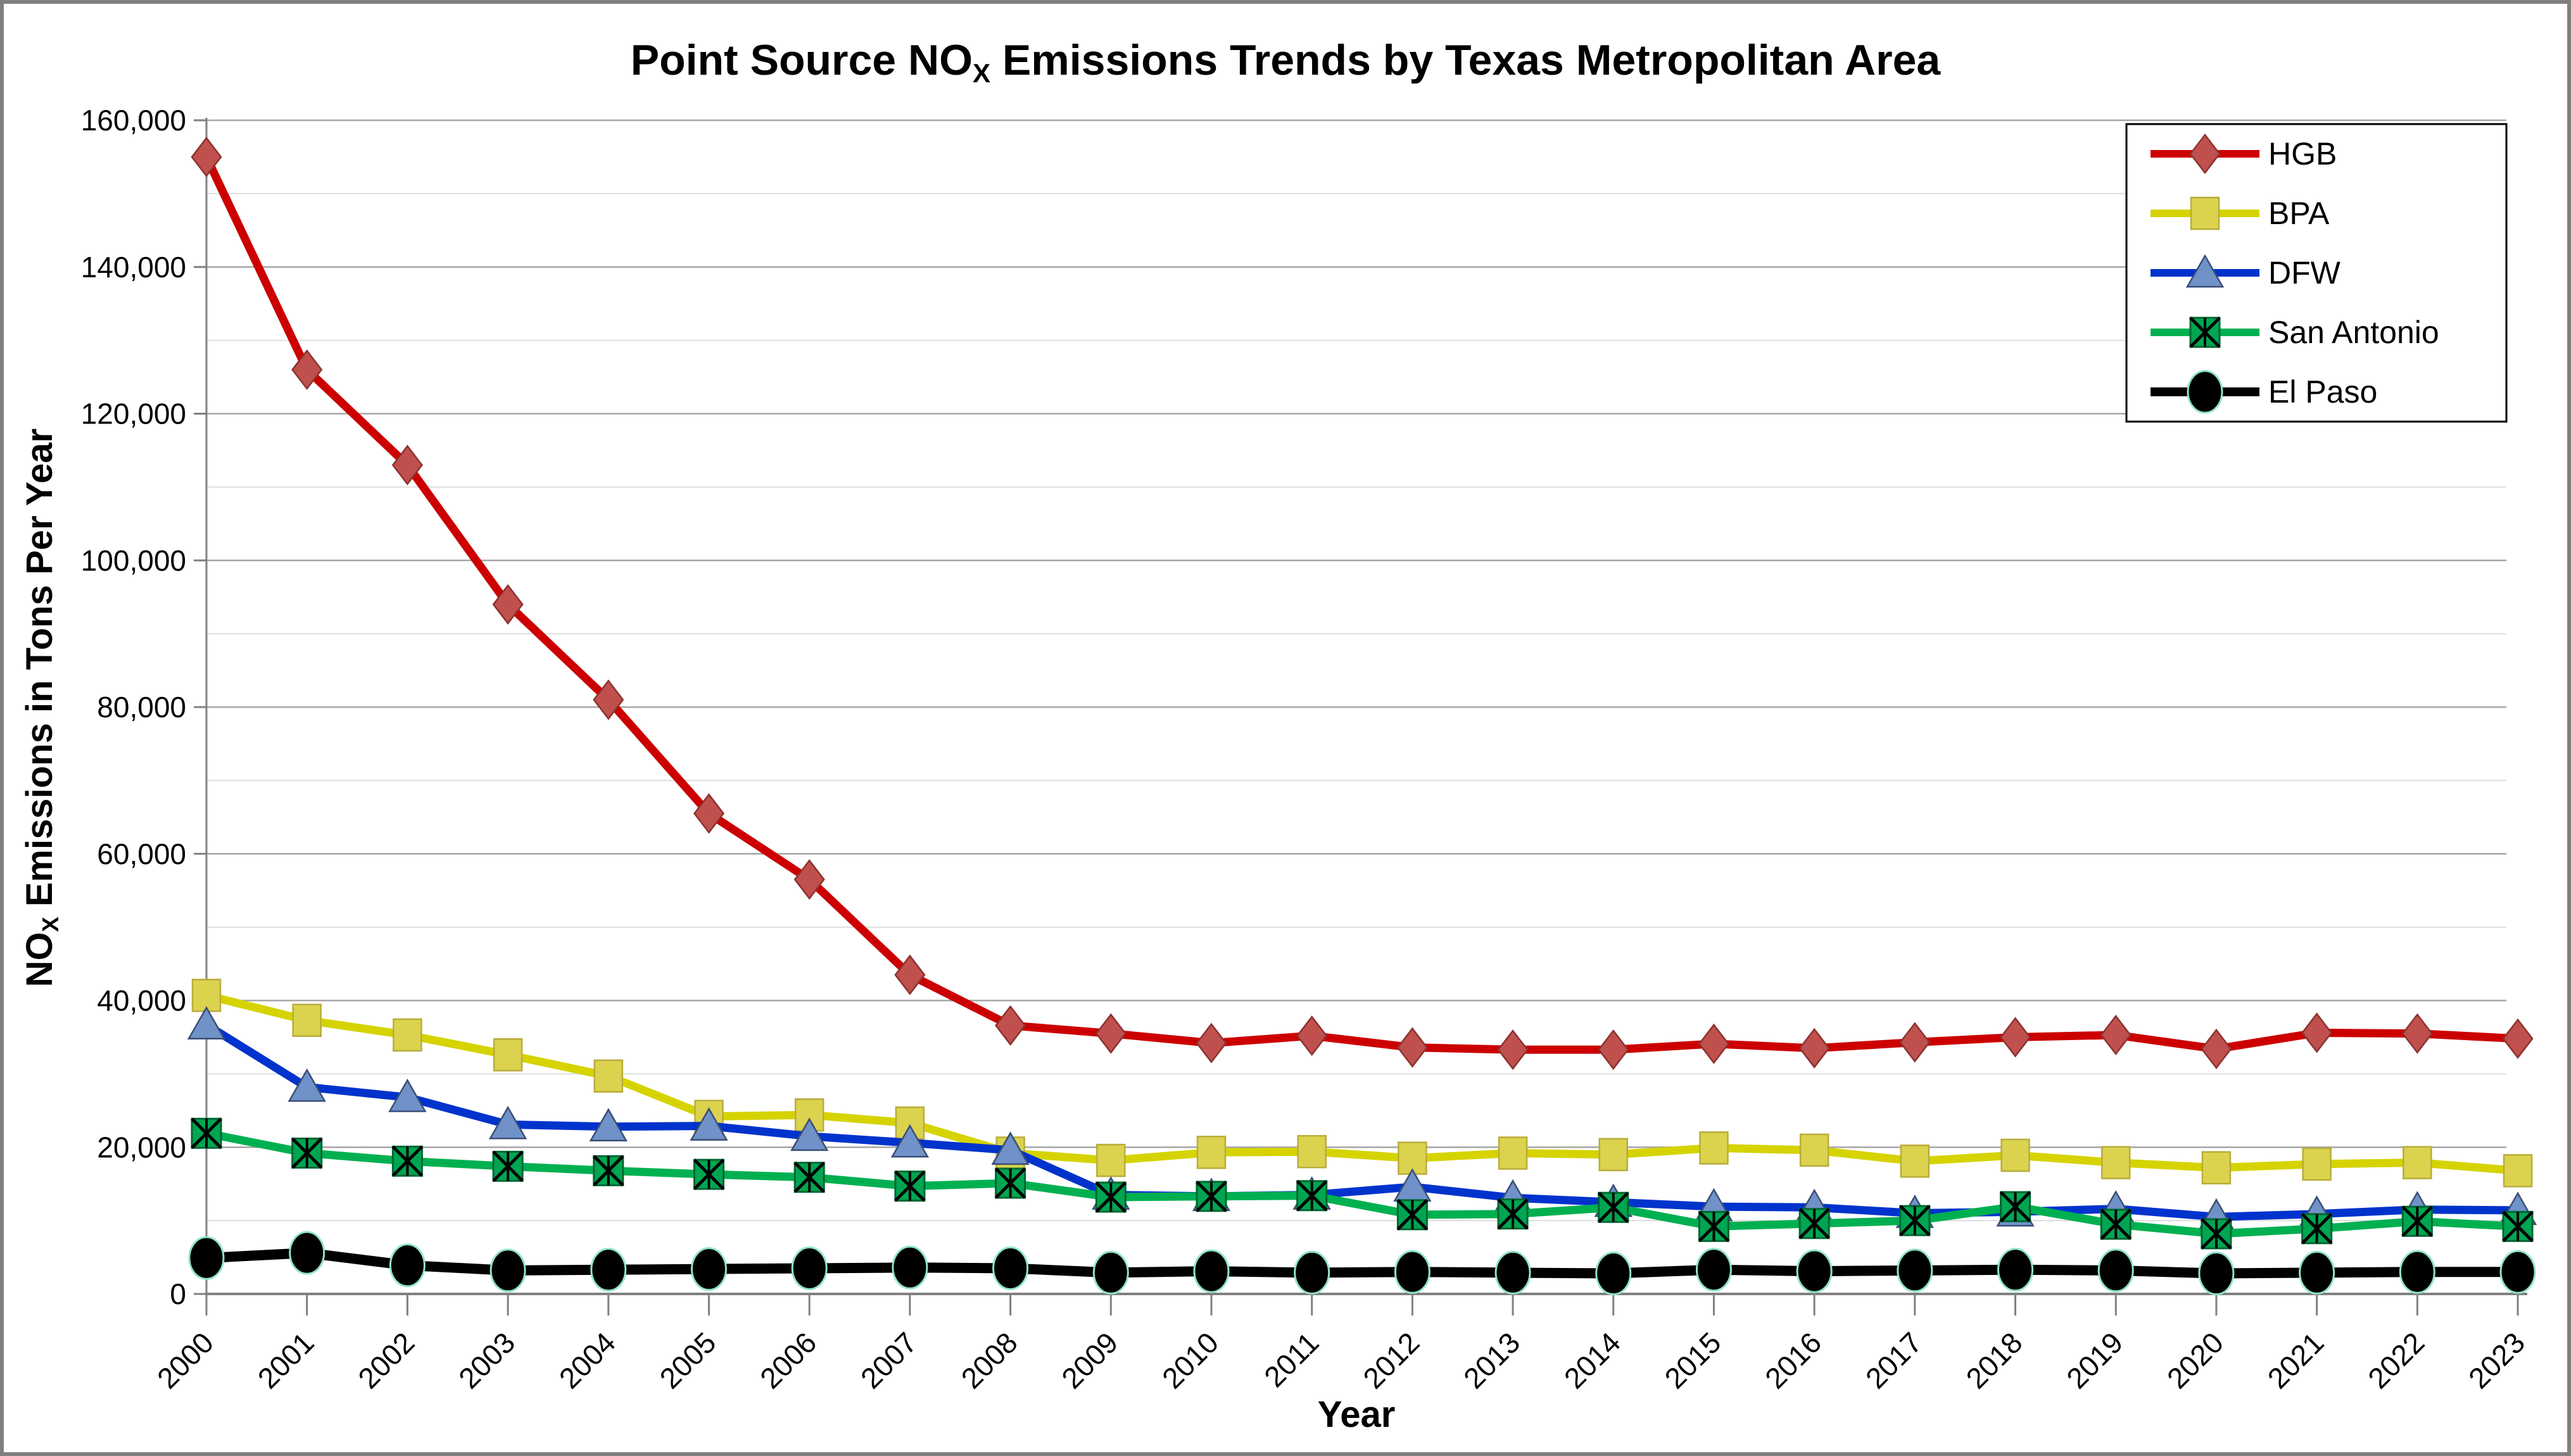  I want to click on legend-entry-el-paso: El Paso, so click(2264, 392).